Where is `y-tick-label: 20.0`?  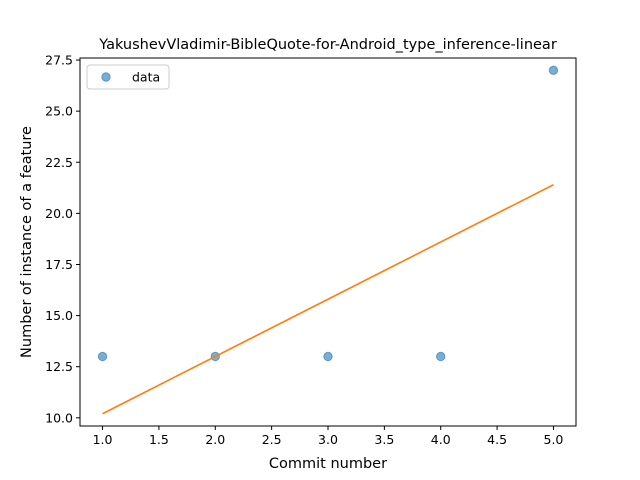 y-tick-label: 20.0 is located at coordinates (59, 213).